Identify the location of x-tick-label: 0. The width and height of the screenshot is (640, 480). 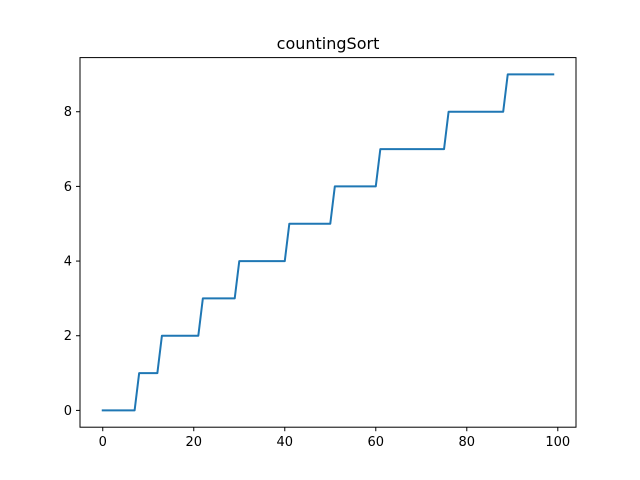
(103, 442).